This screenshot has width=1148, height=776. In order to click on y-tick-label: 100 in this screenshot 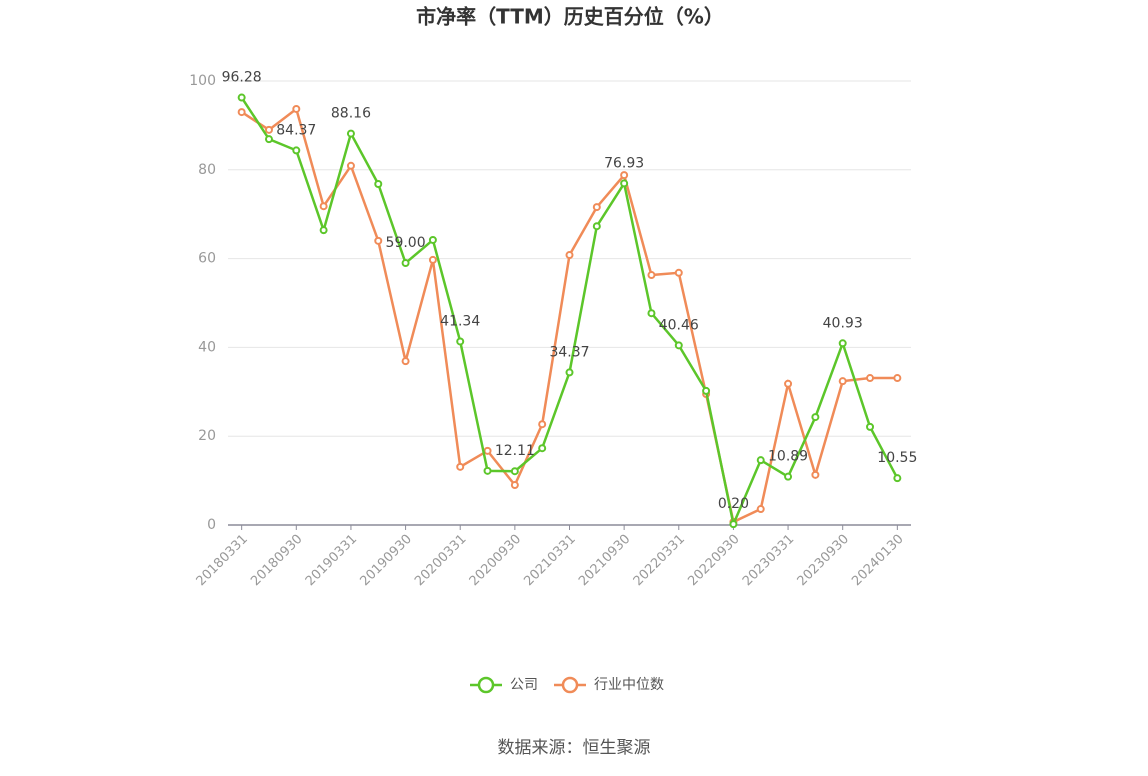, I will do `click(202, 81)`.